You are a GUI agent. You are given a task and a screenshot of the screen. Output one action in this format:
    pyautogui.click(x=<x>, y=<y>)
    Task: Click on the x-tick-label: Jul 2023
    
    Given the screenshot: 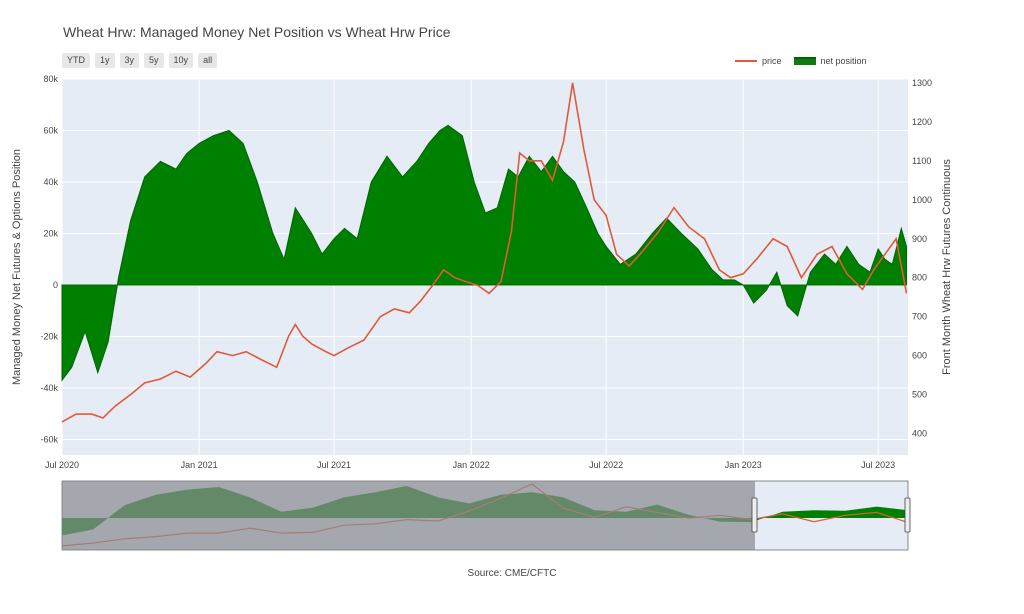 What is the action you would take?
    pyautogui.click(x=878, y=465)
    